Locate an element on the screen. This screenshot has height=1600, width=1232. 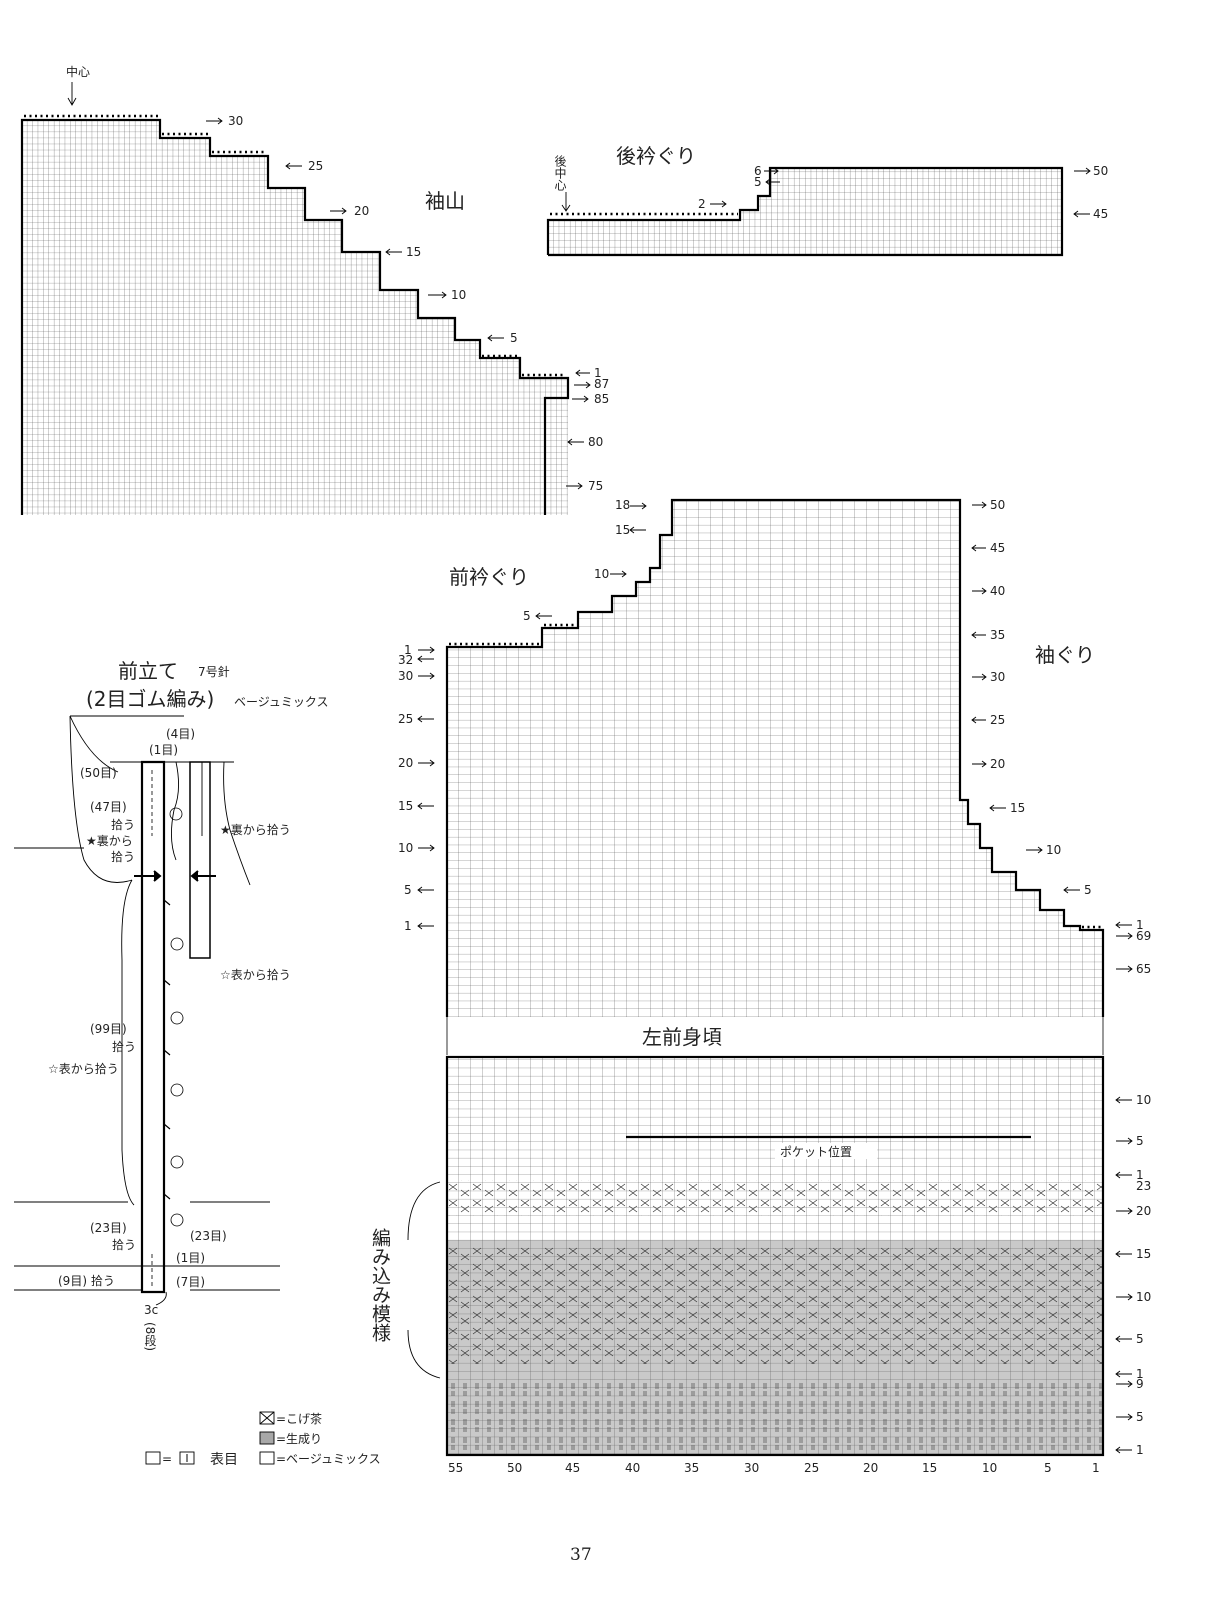
back-row-50: 50 is located at coordinates (1100, 171).